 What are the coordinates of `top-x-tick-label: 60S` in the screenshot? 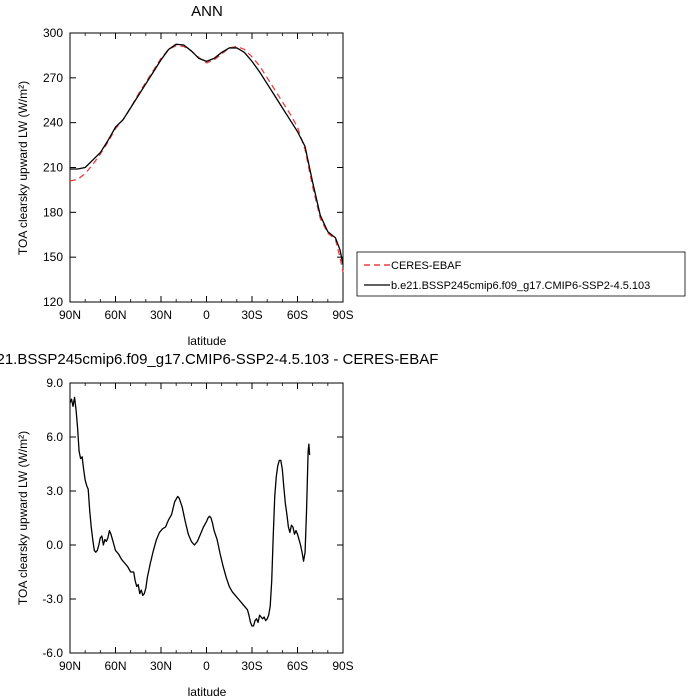 It's located at (297, 315).